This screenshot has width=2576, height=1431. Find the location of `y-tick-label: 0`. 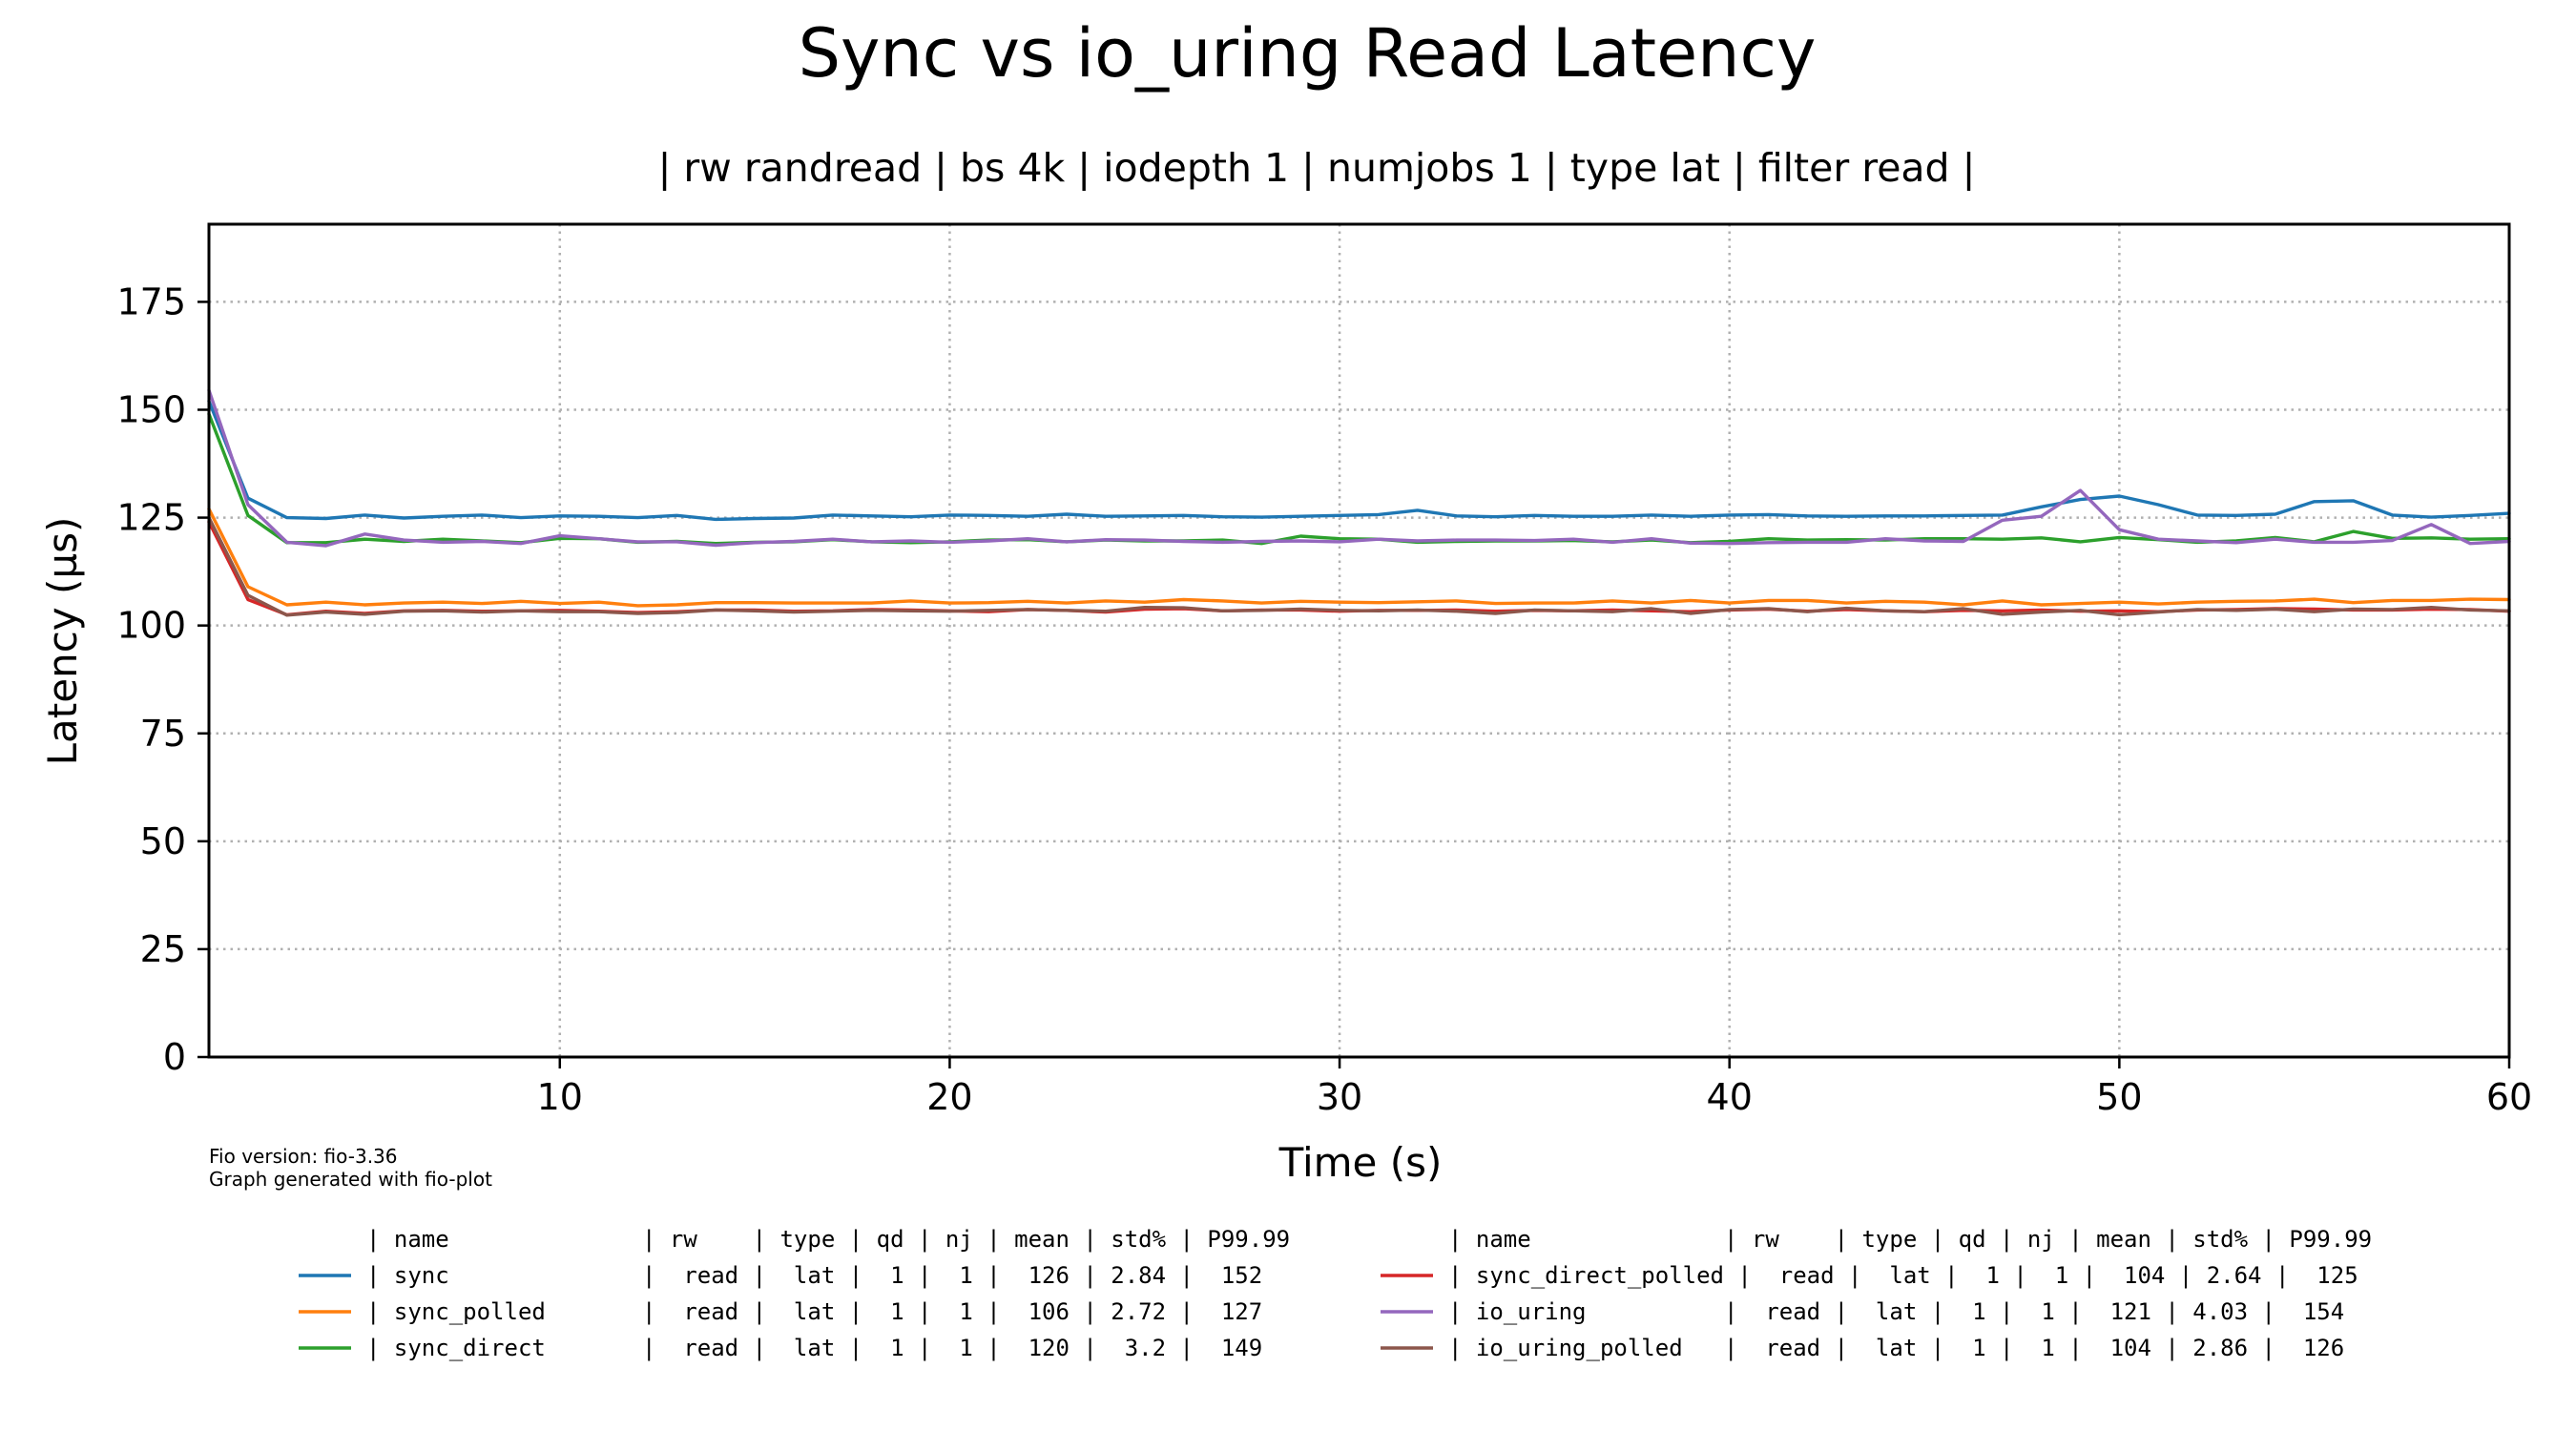

y-tick-label: 0 is located at coordinates (174, 1057).